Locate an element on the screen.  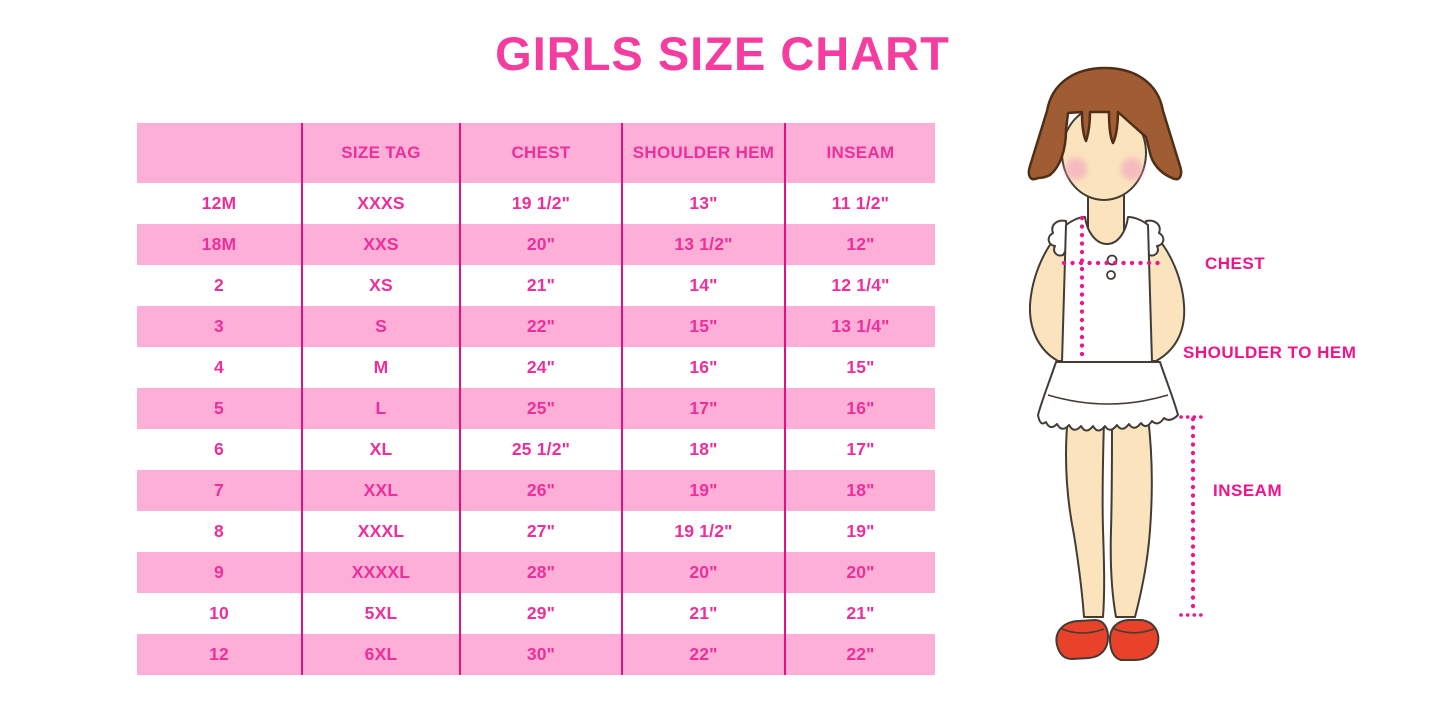
table-cell: S is located at coordinates (380, 326).